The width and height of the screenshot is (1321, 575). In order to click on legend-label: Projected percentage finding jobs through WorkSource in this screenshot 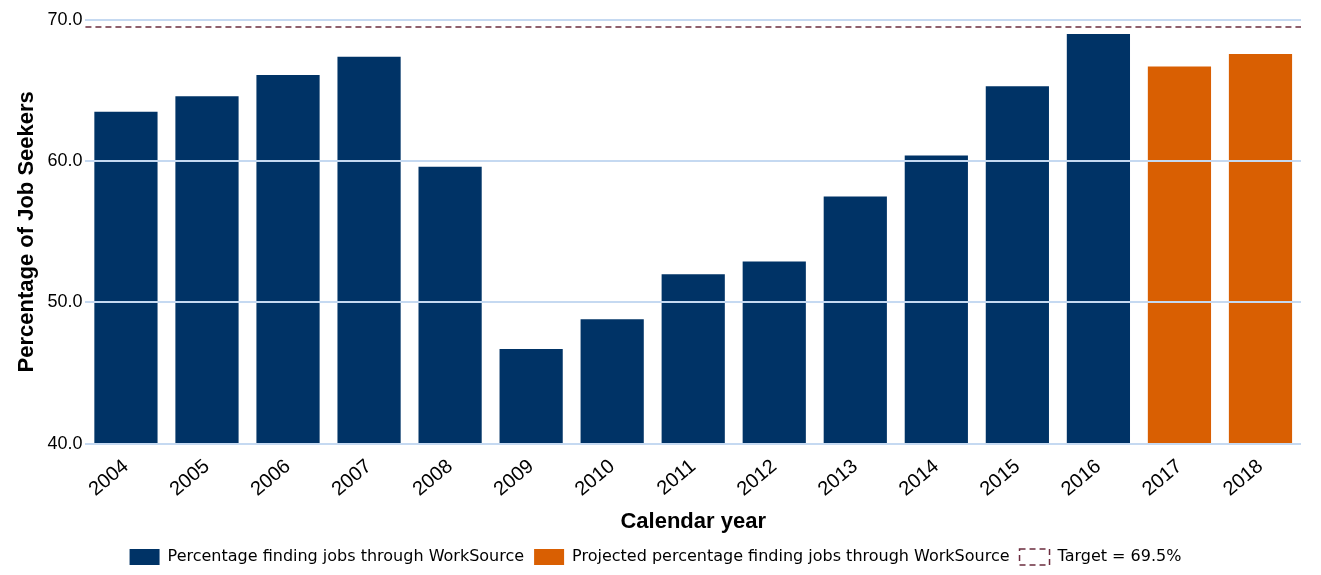, I will do `click(791, 556)`.